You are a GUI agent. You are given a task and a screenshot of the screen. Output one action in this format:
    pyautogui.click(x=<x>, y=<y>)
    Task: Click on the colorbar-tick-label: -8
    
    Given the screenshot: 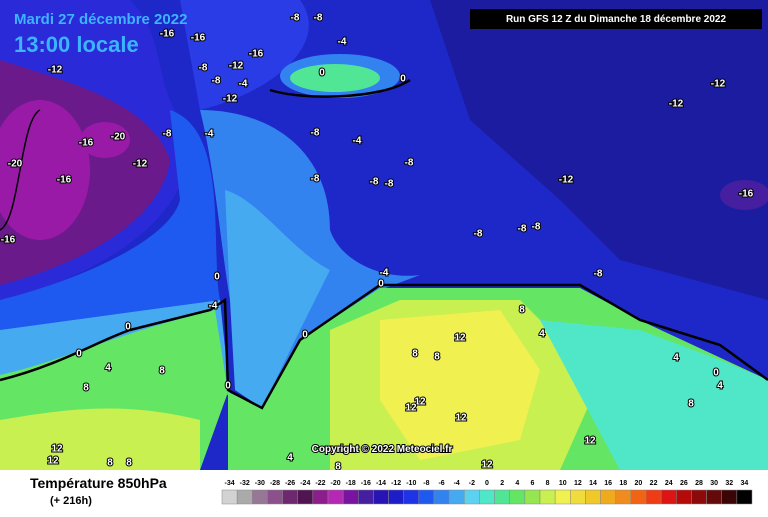 What is the action you would take?
    pyautogui.click(x=426, y=483)
    